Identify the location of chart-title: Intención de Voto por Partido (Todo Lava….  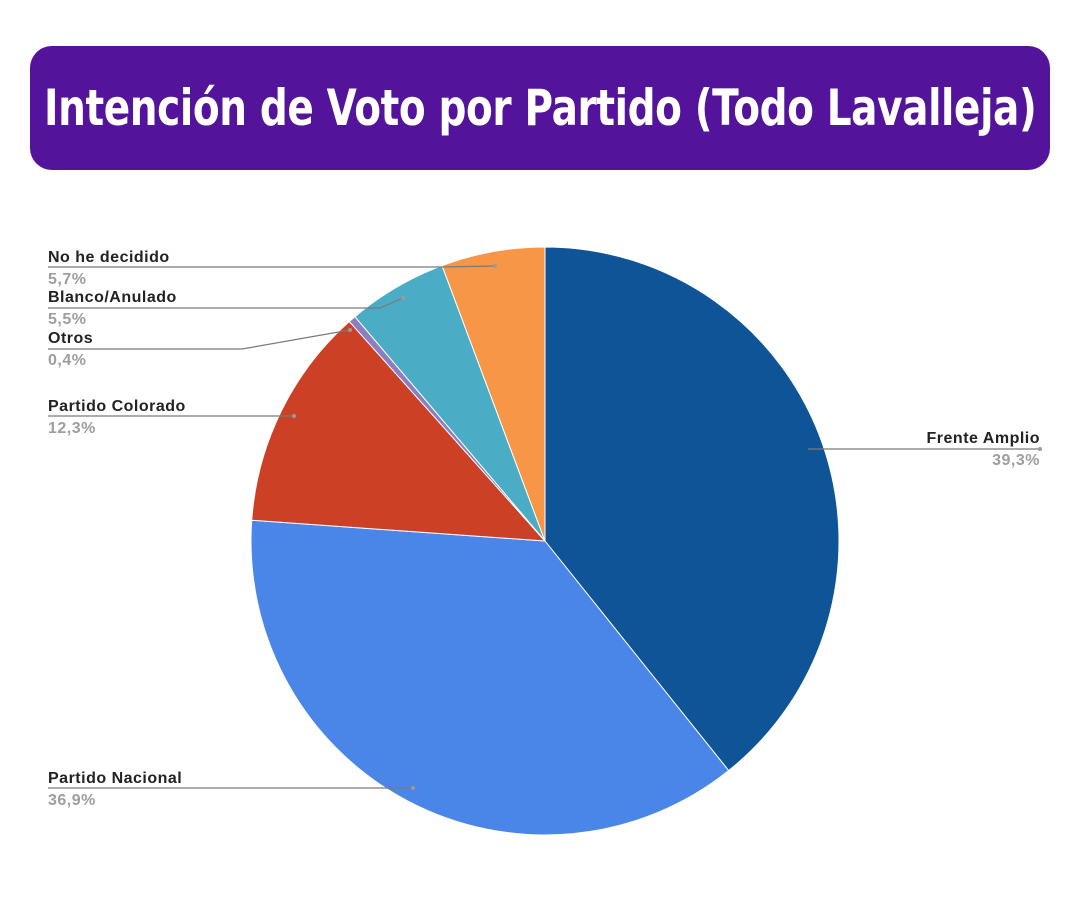
(540, 108).